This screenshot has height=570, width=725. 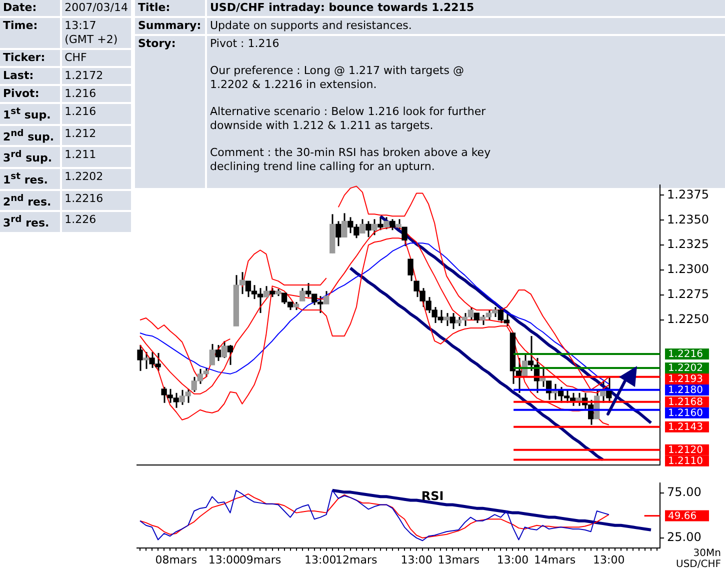 I want to click on text: Last:, so click(x=31, y=76).